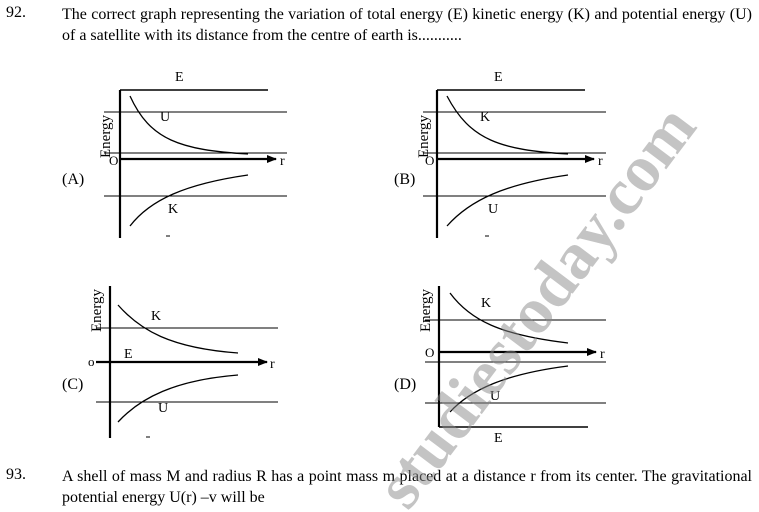  Describe the element at coordinates (165, 117) in the screenshot. I see `upper-curve-label: U` at that location.